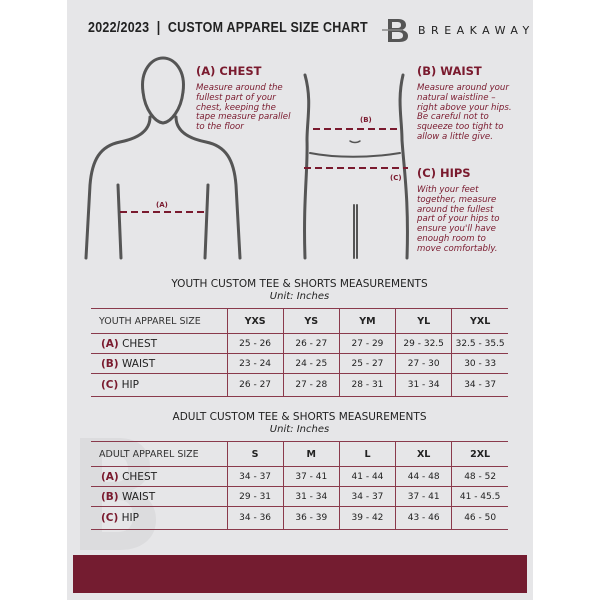  Describe the element at coordinates (449, 71) in the screenshot. I see `waist-heading: (B) WAIST` at that location.